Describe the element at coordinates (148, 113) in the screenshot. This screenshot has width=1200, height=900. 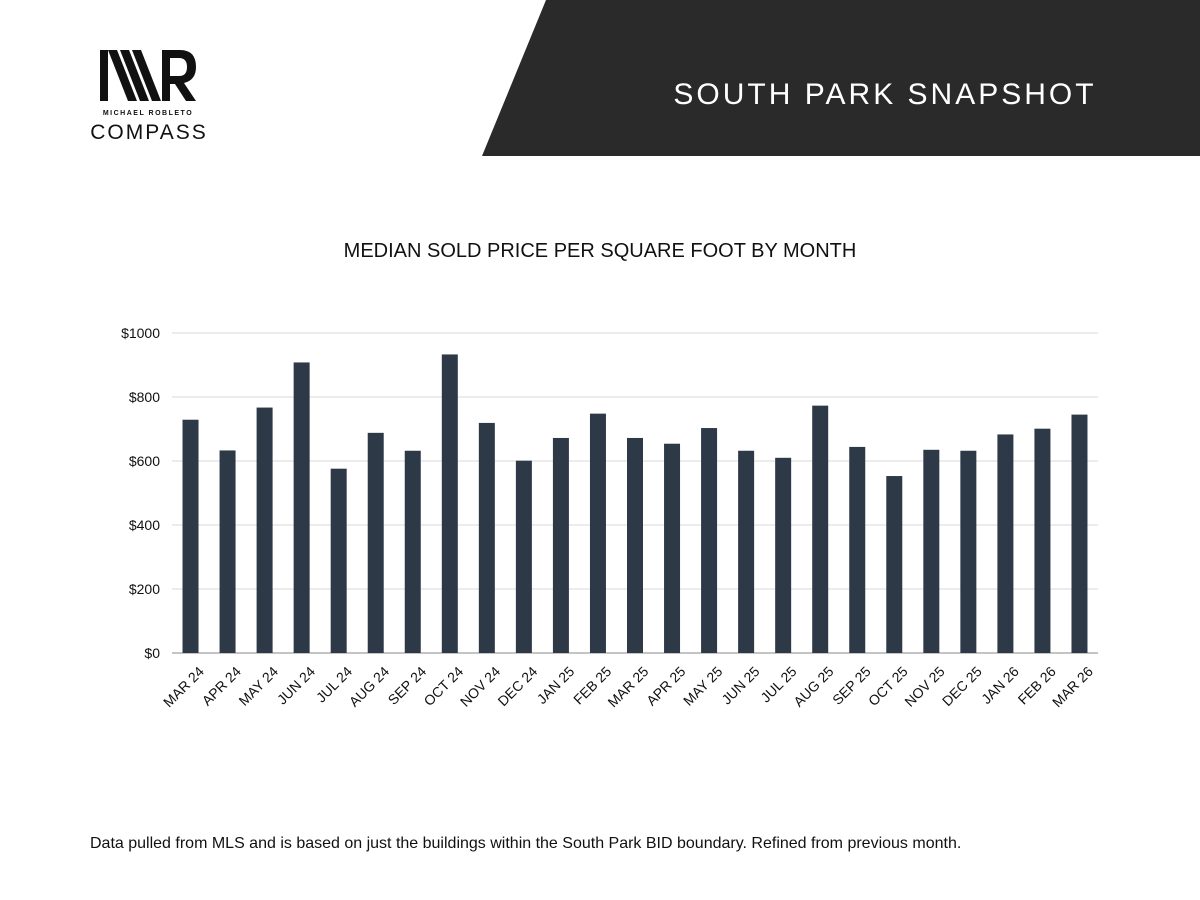
I see `agent-name: MICHAEL ROBLETO` at that location.